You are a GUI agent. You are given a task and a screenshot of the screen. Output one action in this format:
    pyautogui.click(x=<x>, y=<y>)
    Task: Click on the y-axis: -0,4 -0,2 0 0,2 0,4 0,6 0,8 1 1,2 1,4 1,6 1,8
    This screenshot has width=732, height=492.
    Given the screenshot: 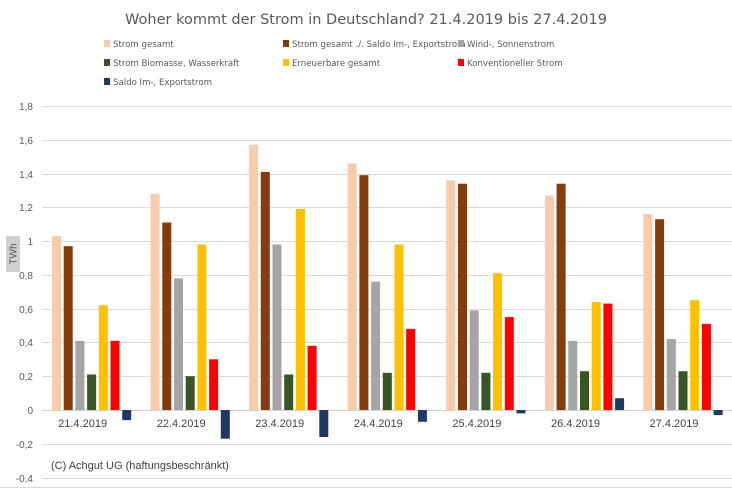 What is the action you would take?
    pyautogui.click(x=25, y=293)
    